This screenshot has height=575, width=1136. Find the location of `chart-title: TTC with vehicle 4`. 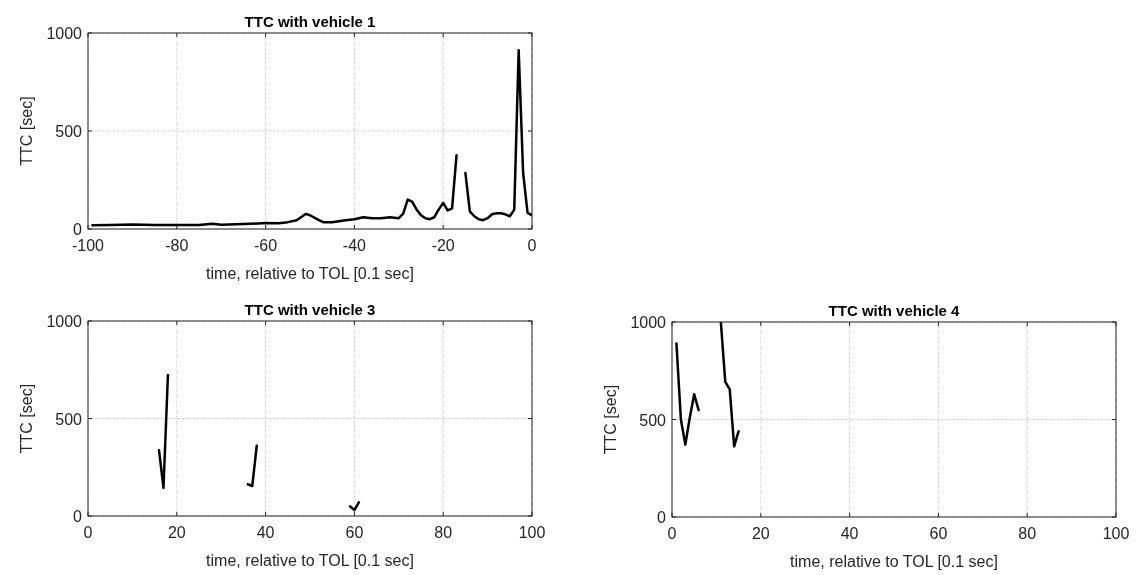

chart-title: TTC with vehicle 4 is located at coordinates (894, 310).